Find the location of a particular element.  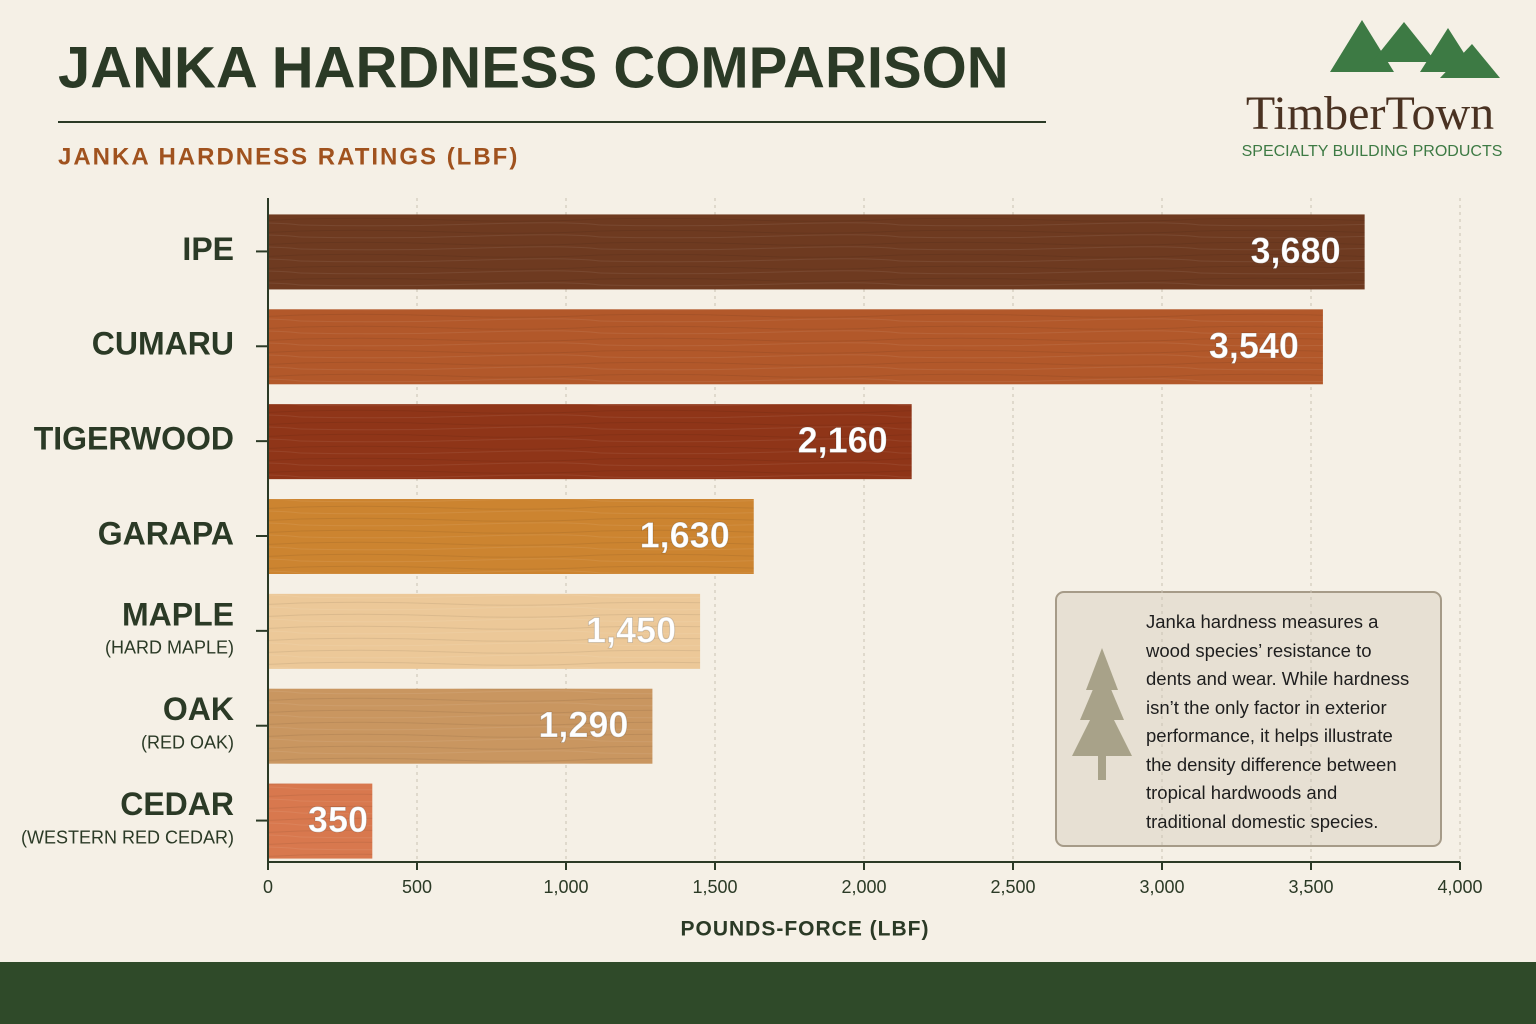

tree-icon is located at coordinates (1102, 714).